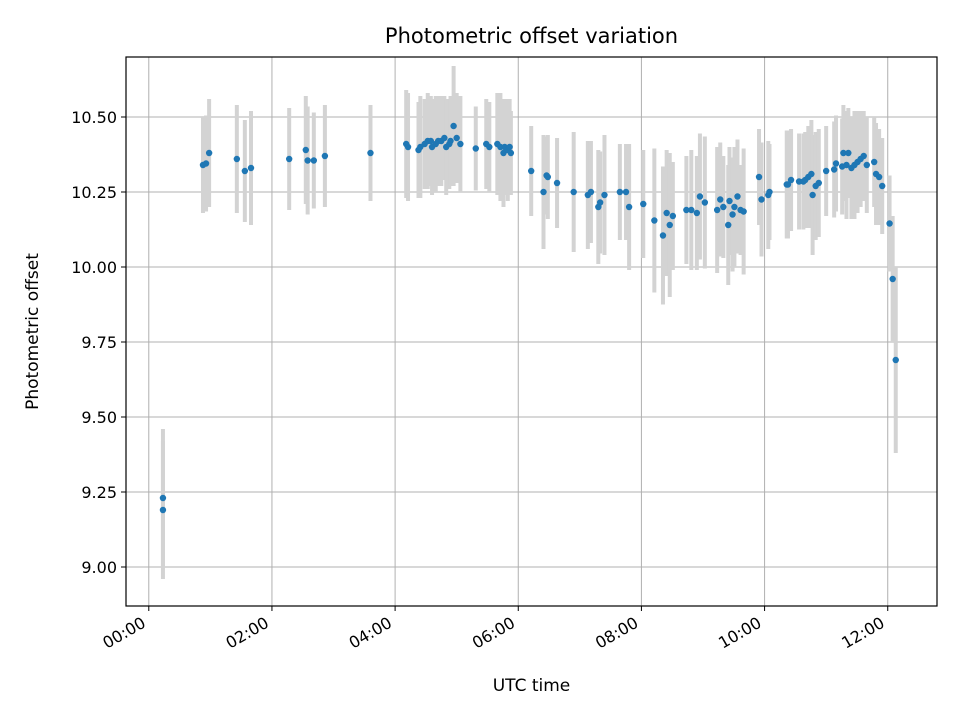 This screenshot has width=960, height=720. I want to click on y-tick-label: 9.00, so click(99, 567).